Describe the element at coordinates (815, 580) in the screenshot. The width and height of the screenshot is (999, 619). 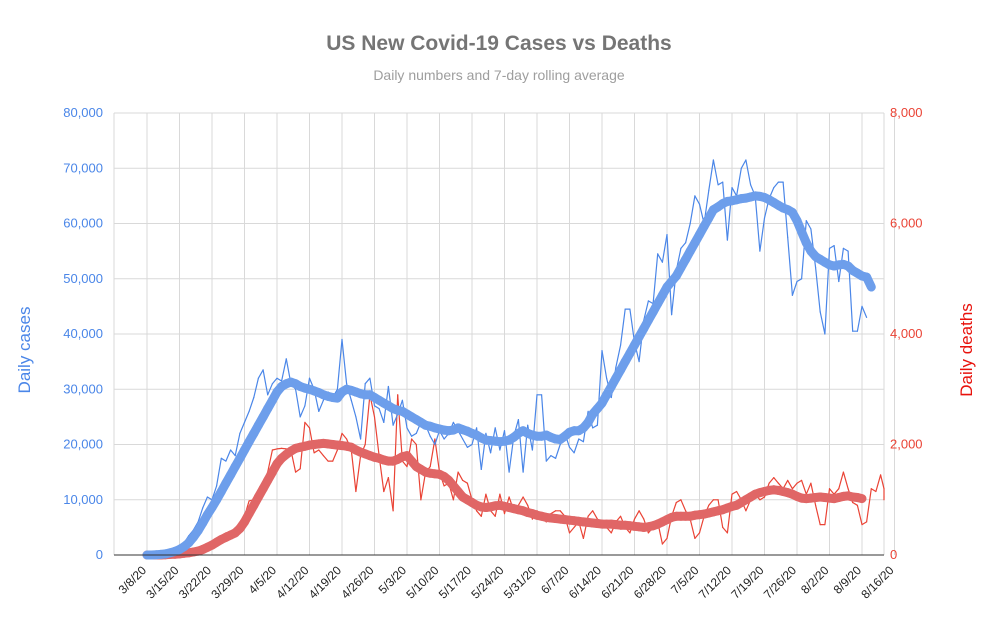
I see `x-tick-label: 8/2/20` at that location.